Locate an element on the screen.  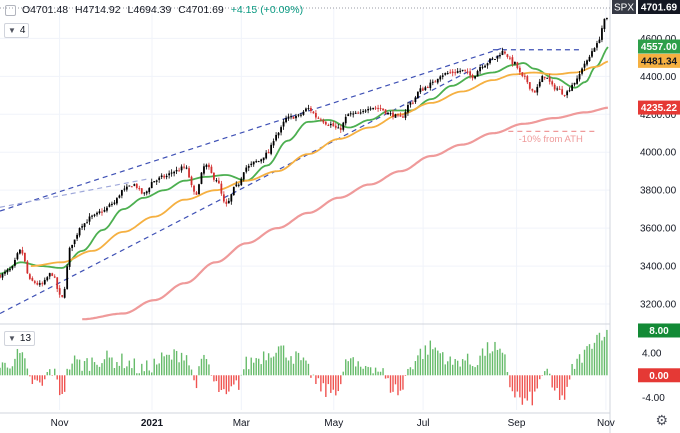
symbol-settings-icon is located at coordinates (10, 10).